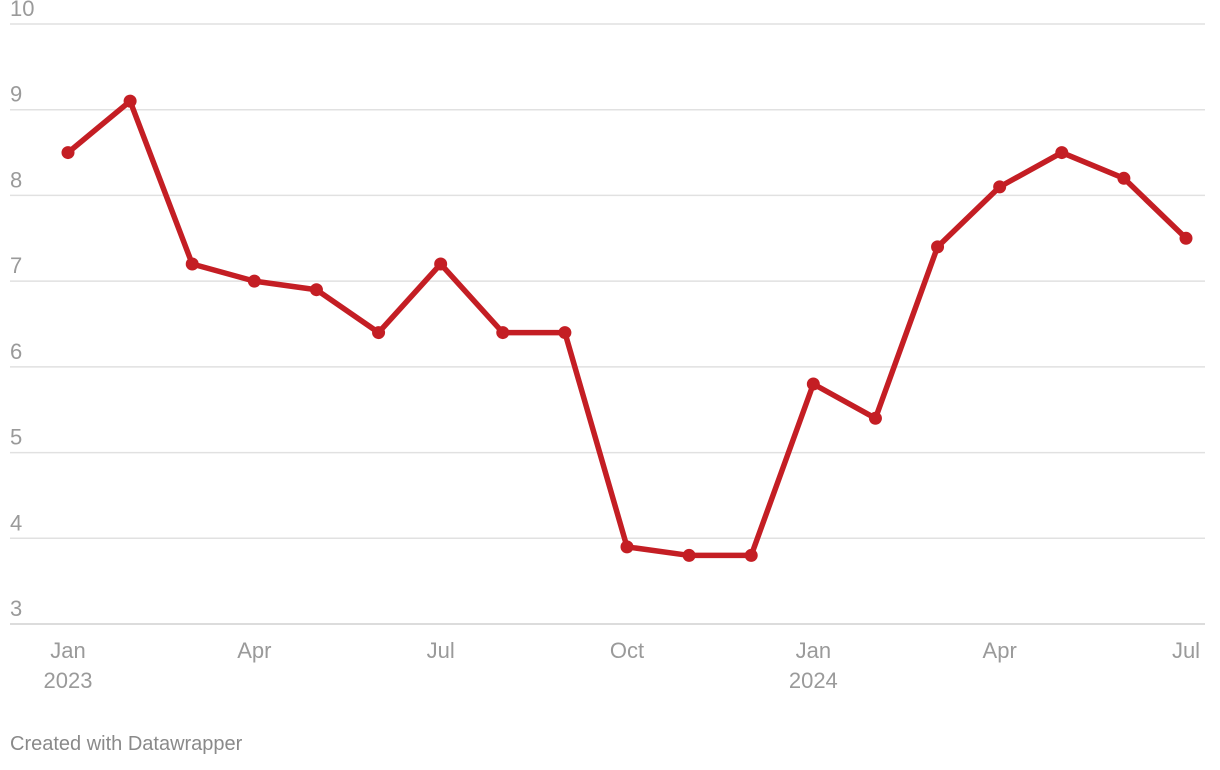  Describe the element at coordinates (813, 680) in the screenshot. I see `x-tick-year-label: 2024` at that location.